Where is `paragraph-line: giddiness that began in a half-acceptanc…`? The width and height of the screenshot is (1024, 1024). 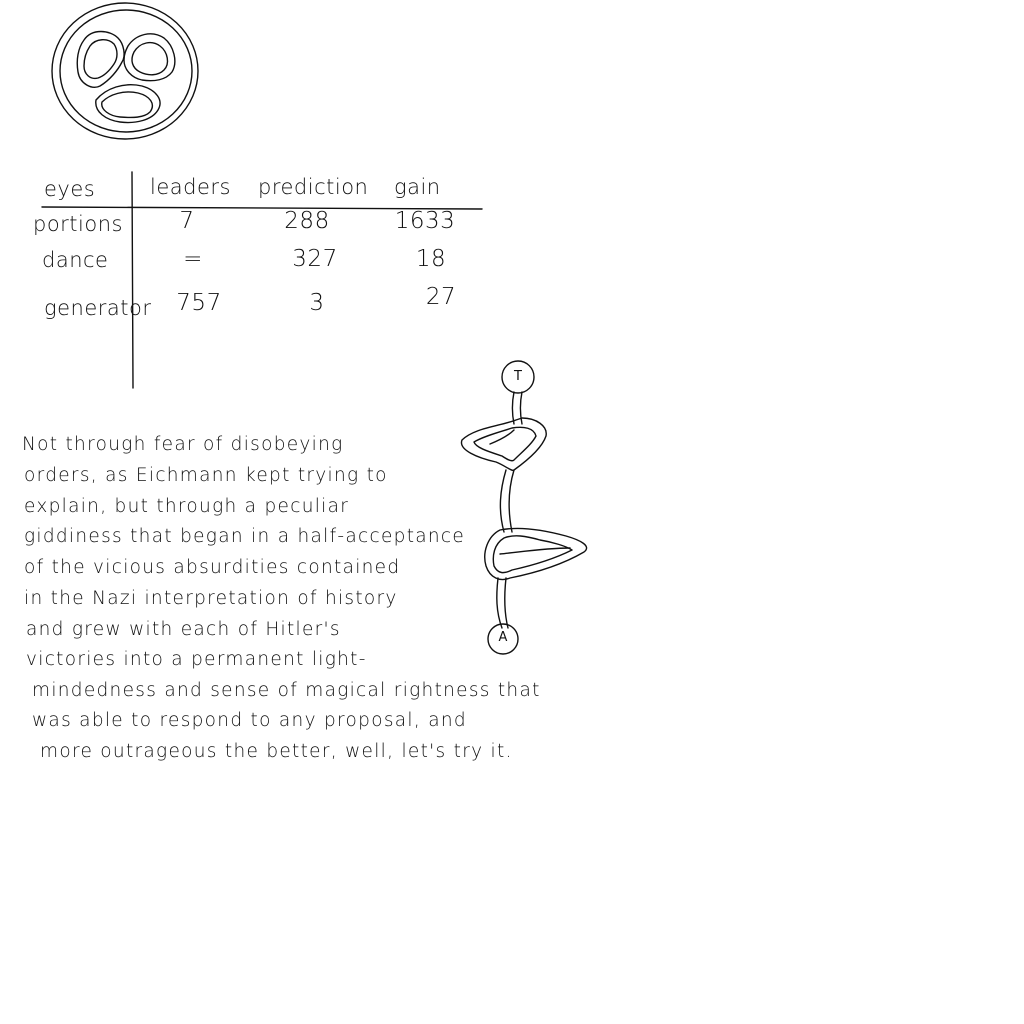 paragraph-line: giddiness that began in a half-acceptanc… is located at coordinates (245, 536).